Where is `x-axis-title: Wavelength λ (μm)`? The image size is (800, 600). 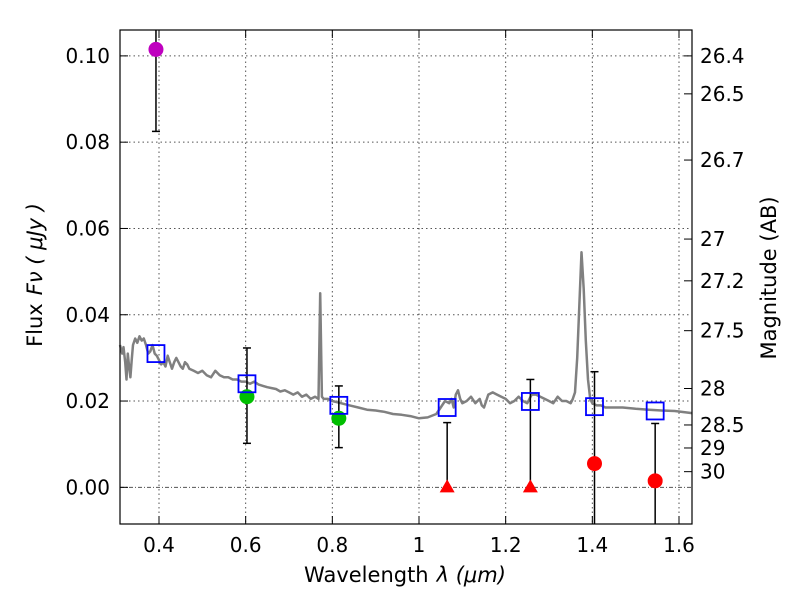
x-axis-title: Wavelength λ (μm) is located at coordinates (405, 575).